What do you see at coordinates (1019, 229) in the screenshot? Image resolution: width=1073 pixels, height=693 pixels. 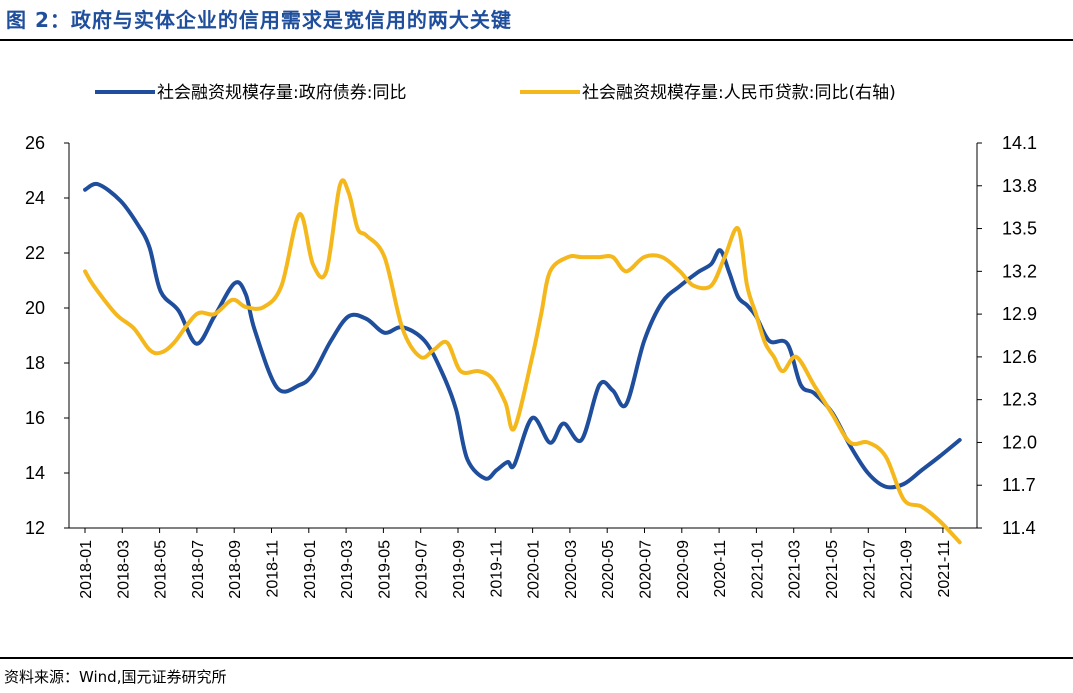 I see `right-tick-label: 13.5` at bounding box center [1019, 229].